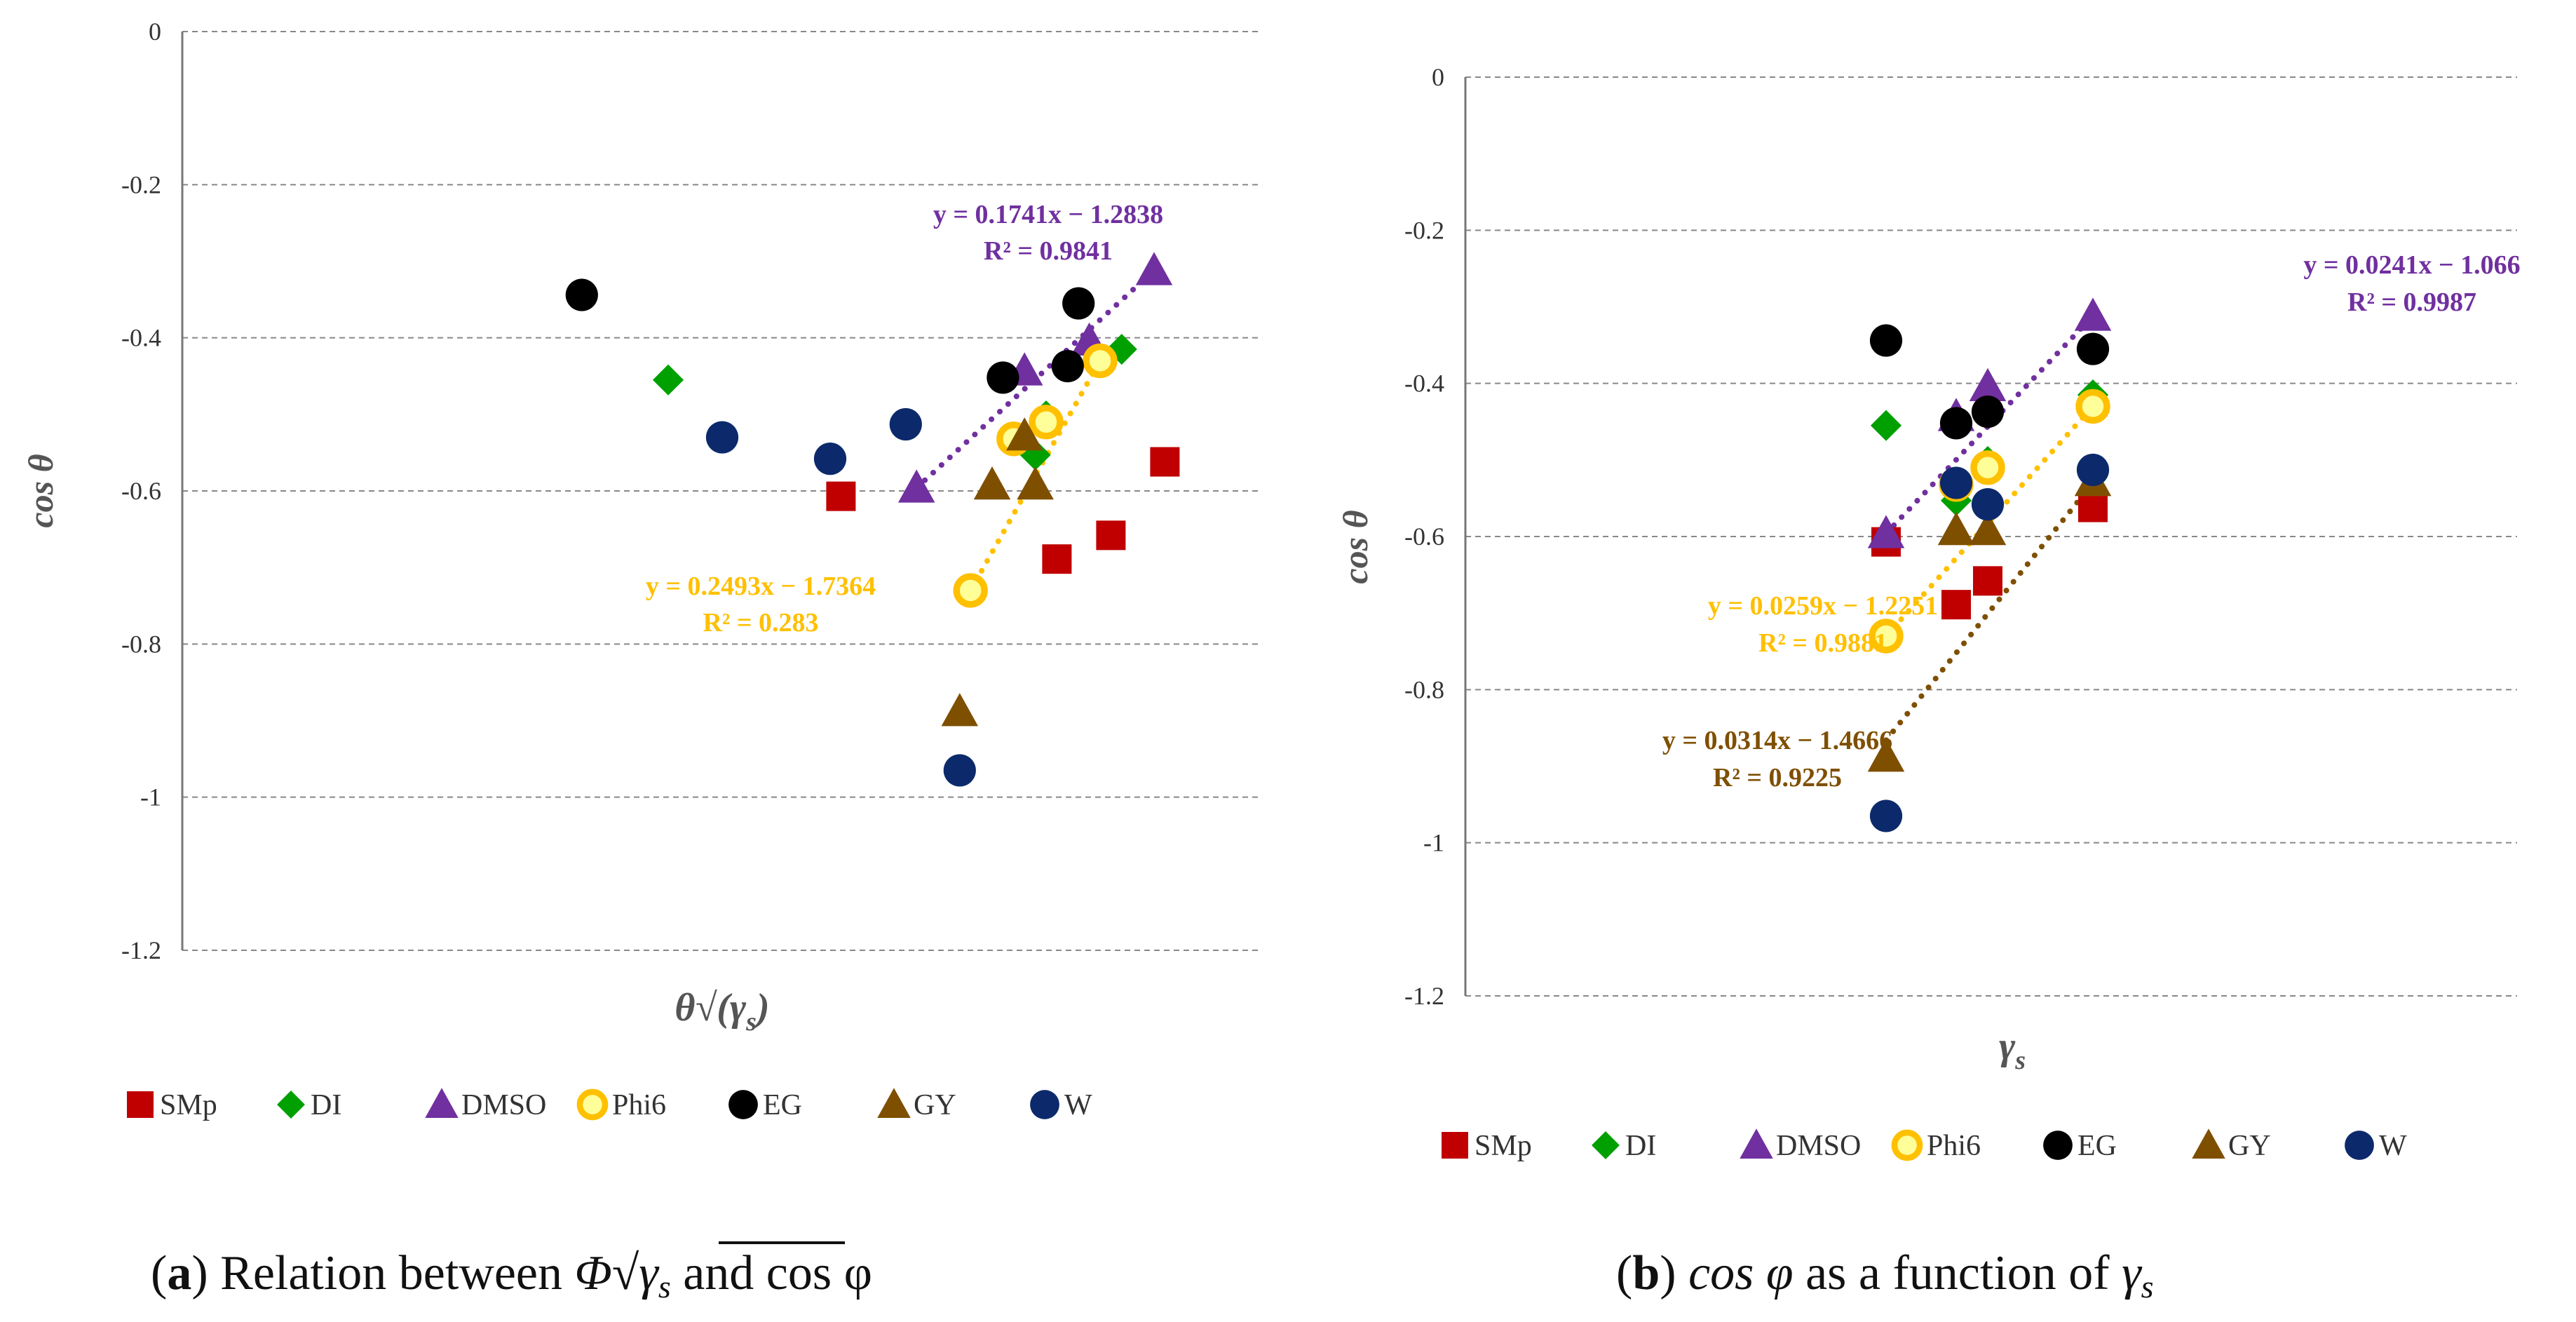 The image size is (2576, 1322). I want to click on legend-item-gy: GY, so click(2231, 1145).